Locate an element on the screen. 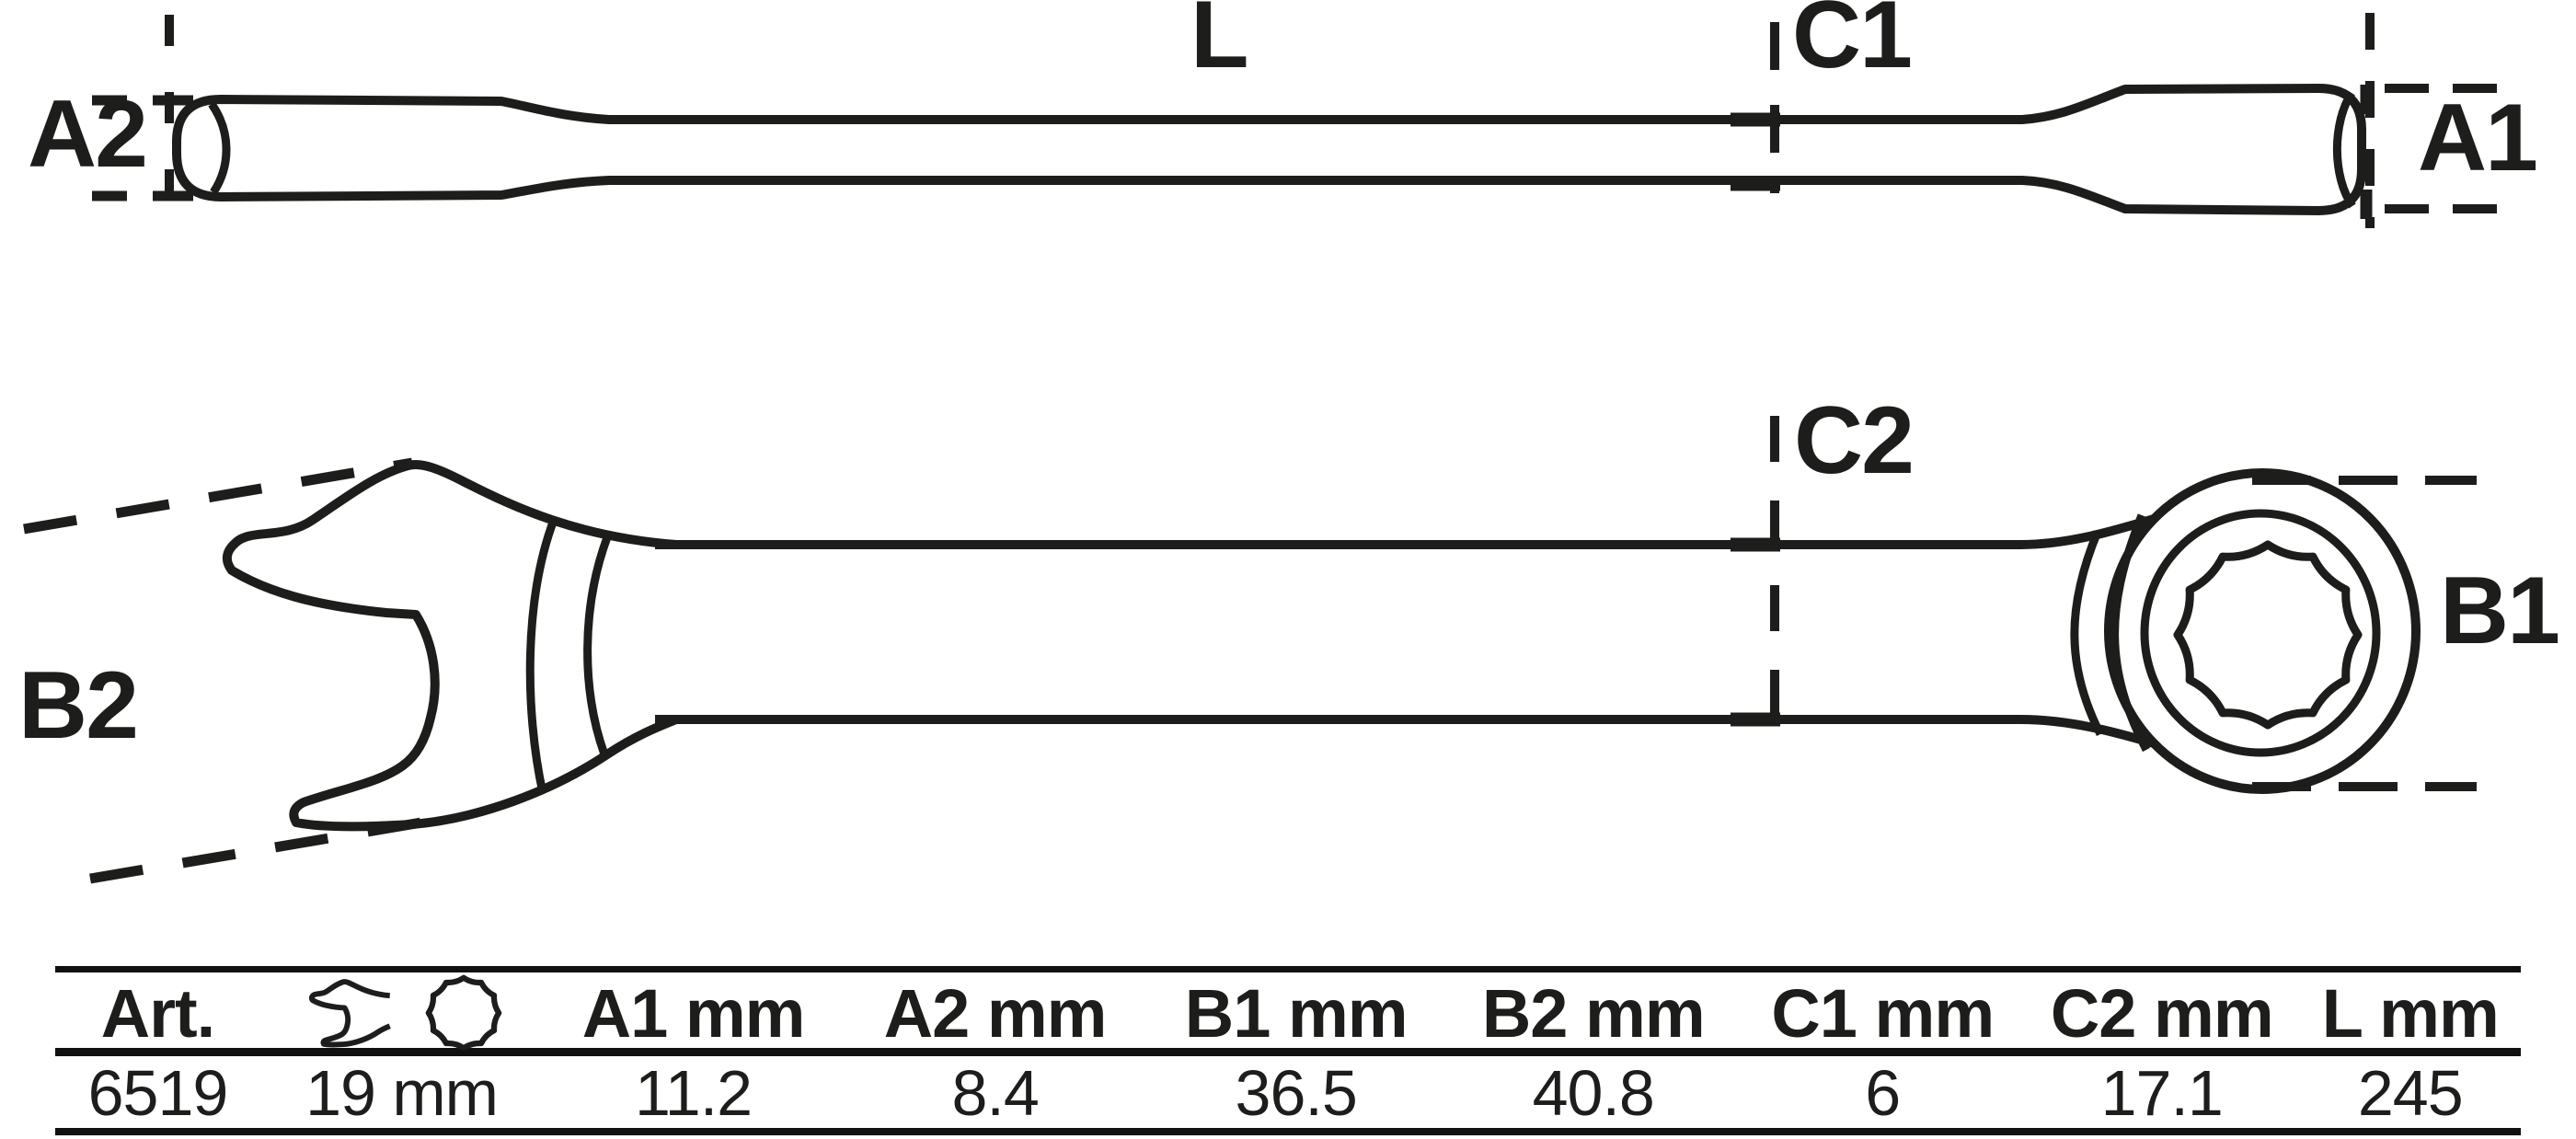 This screenshot has width=2576, height=1139. value-c1: 6 is located at coordinates (1883, 1093).